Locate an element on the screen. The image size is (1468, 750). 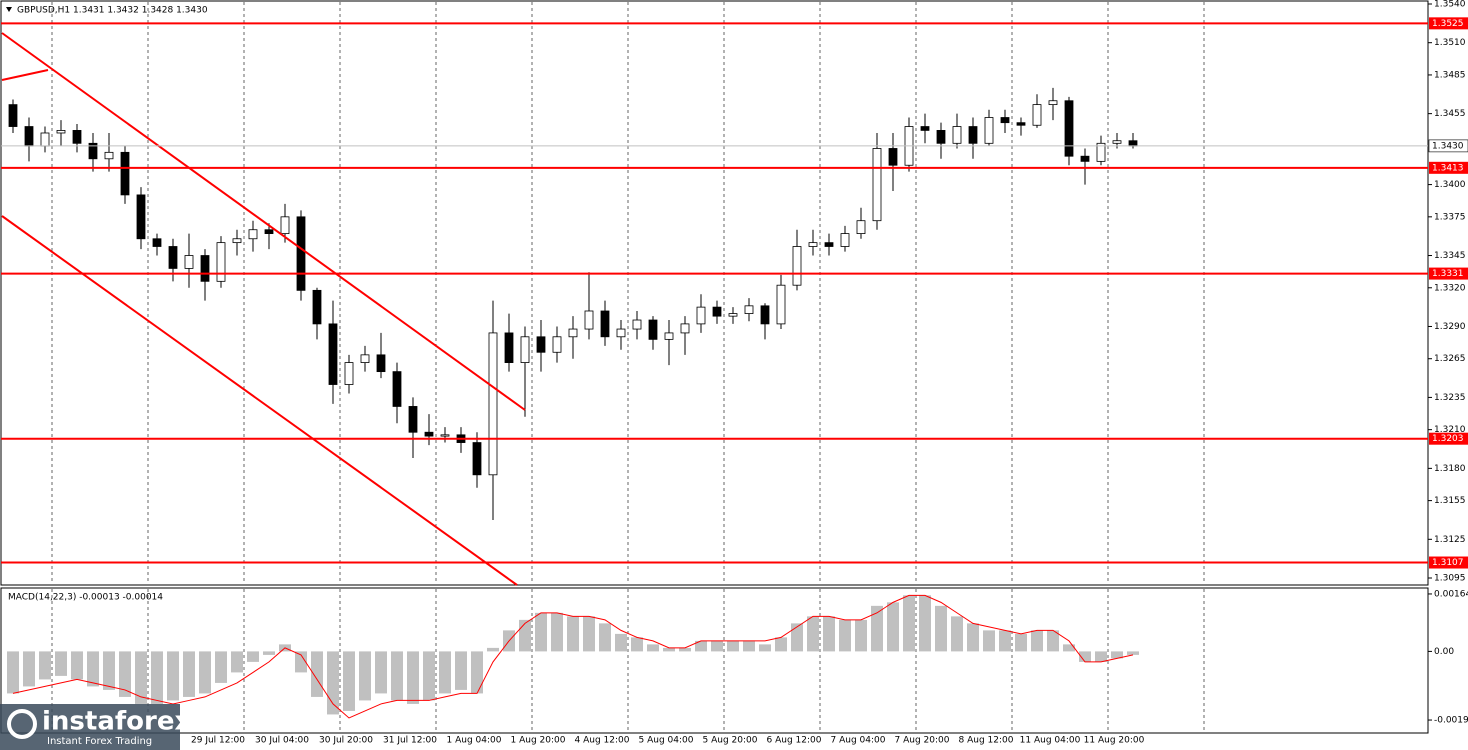
y-tick-label: 1.3540 is located at coordinates (1450, 5).